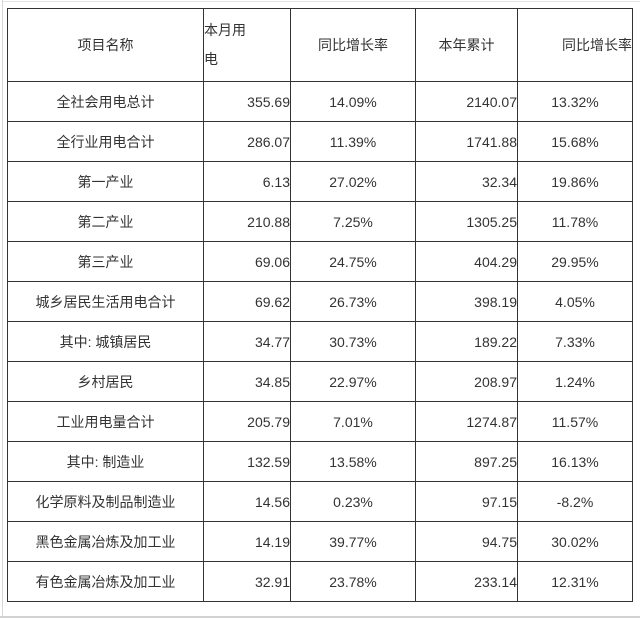  Describe the element at coordinates (575, 301) in the screenshot. I see `cell-yoy-growth-2: 4.05%` at that location.